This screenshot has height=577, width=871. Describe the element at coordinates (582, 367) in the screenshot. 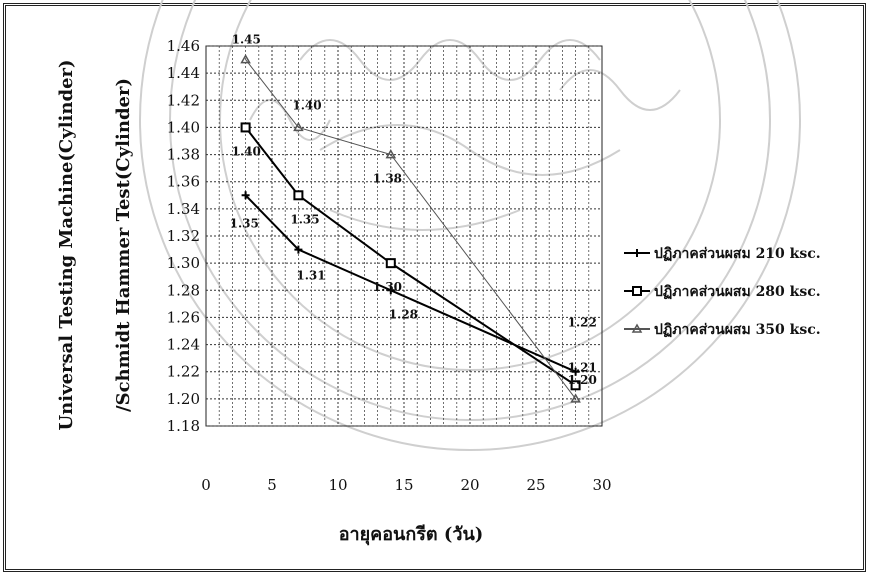

I see `data-label: 1.21` at that location.